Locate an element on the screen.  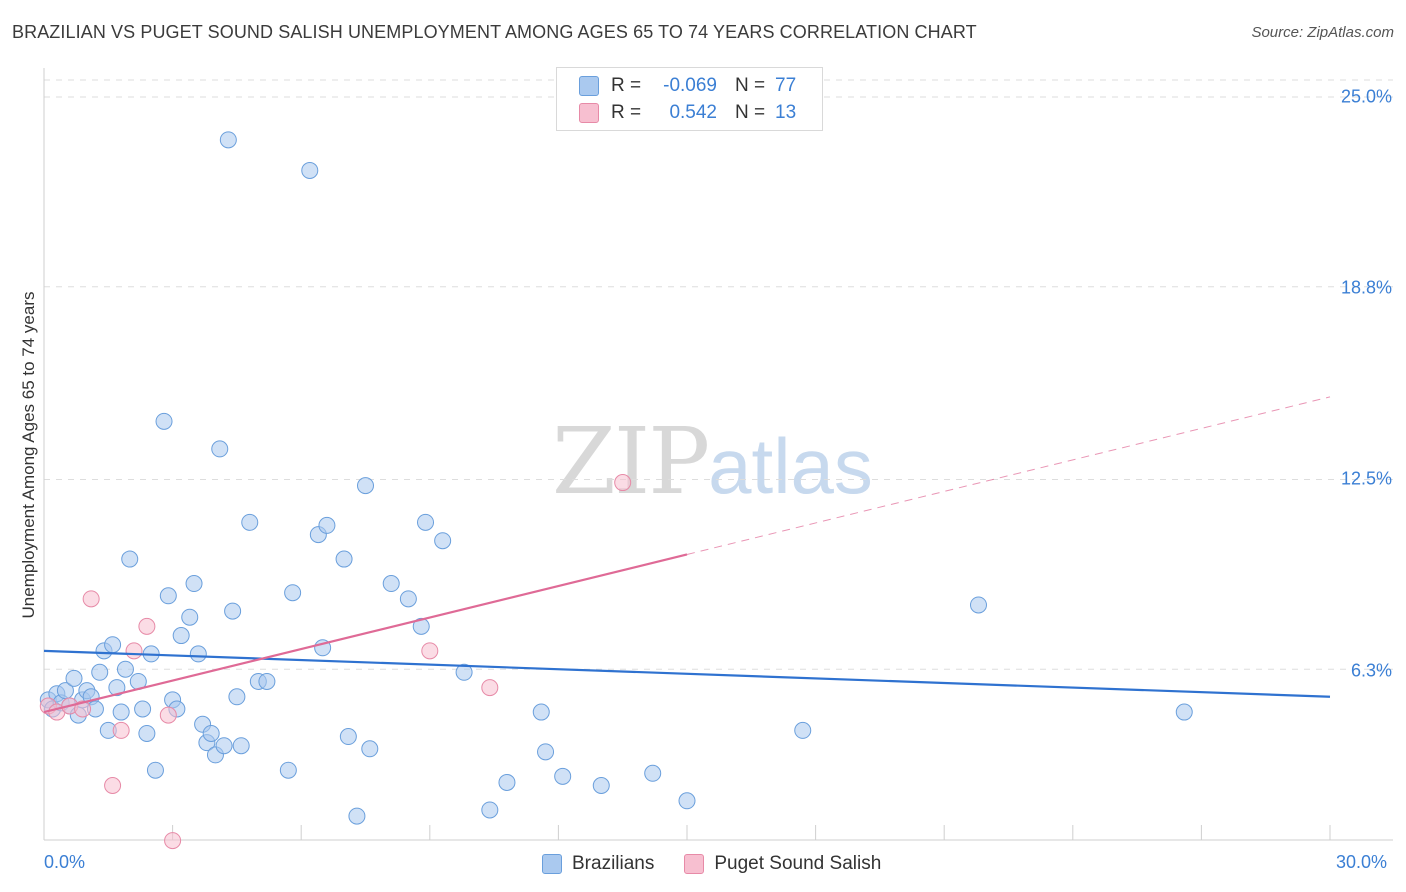
n-value: 13 is located at coordinates (786, 112).